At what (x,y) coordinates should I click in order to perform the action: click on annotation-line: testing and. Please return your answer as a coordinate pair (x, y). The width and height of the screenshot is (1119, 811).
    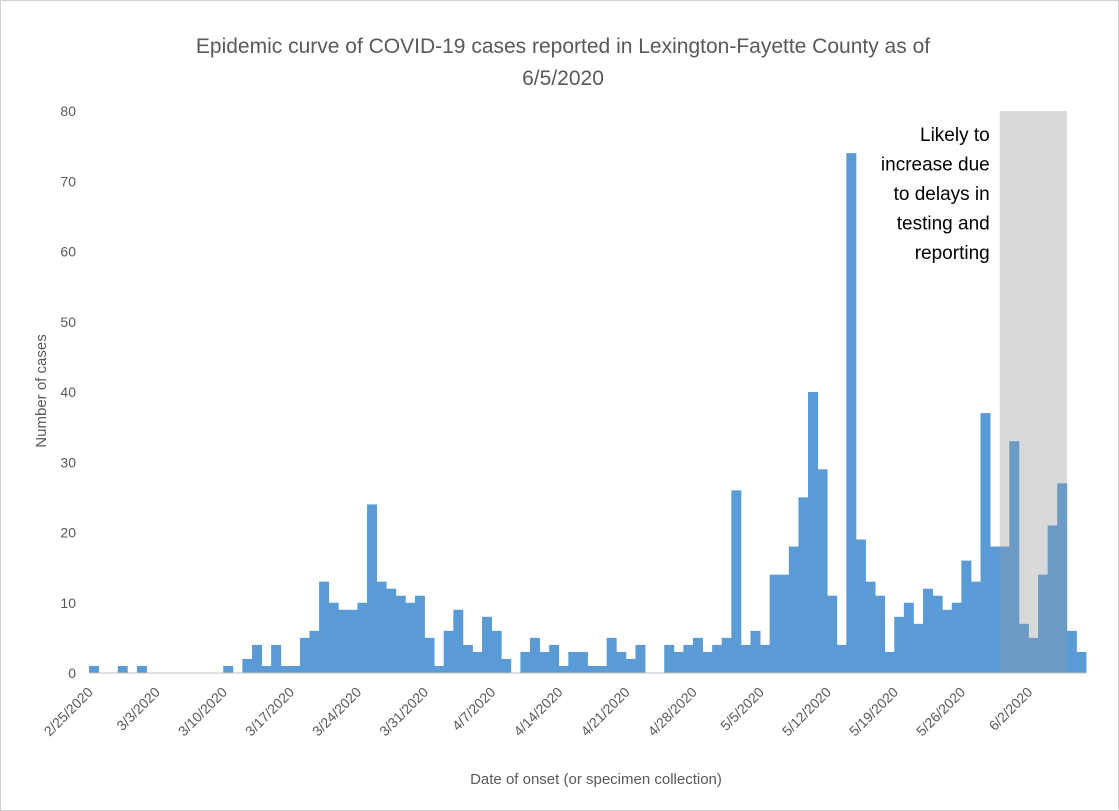
    Looking at the image, I should click on (943, 224).